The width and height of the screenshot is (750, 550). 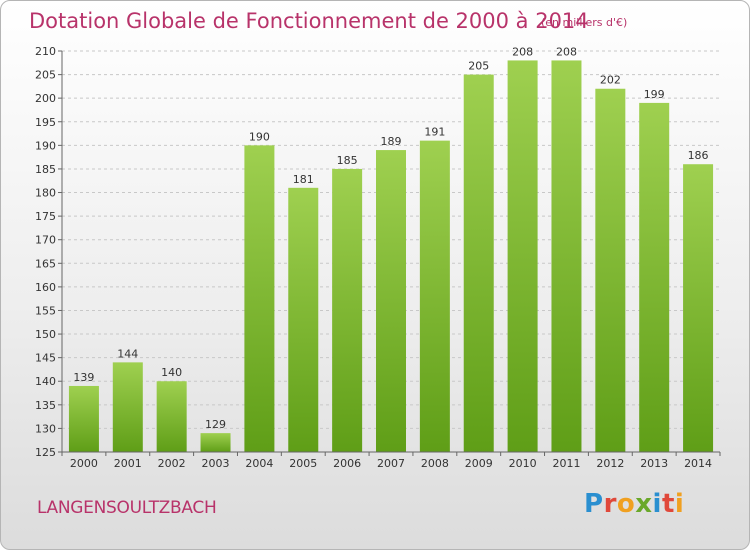 What do you see at coordinates (523, 463) in the screenshot?
I see `x-tick-label: 2010` at bounding box center [523, 463].